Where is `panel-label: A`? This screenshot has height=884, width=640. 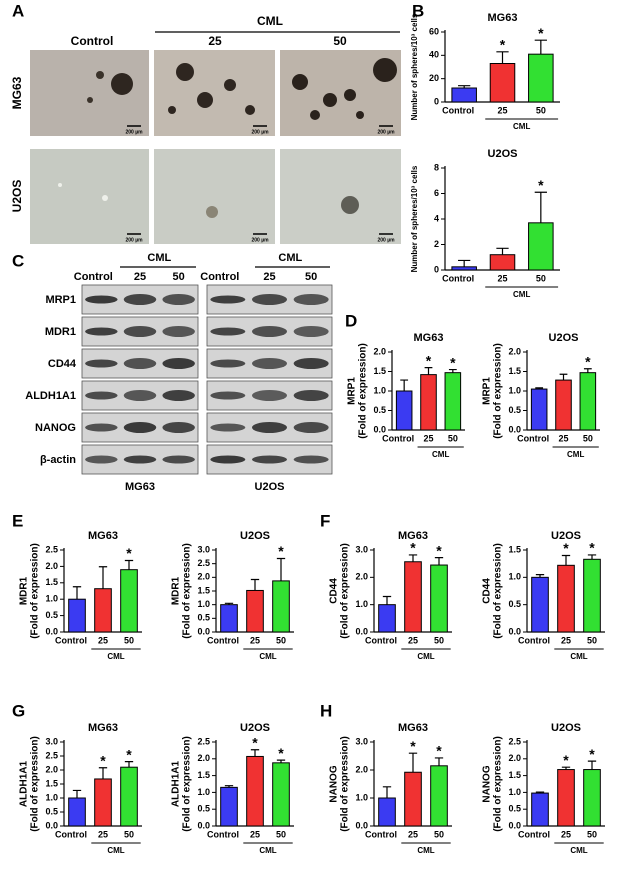
panel-label: A is located at coordinates (18, 10).